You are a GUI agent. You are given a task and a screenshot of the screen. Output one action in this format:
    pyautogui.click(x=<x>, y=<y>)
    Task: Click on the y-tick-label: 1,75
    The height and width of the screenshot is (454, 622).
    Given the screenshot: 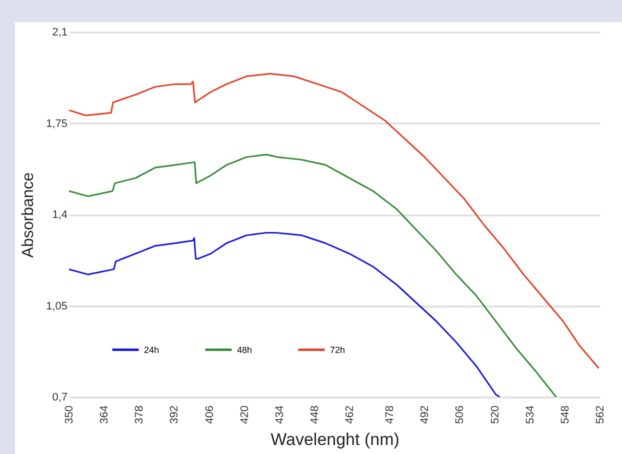 What is the action you would take?
    pyautogui.click(x=57, y=124)
    